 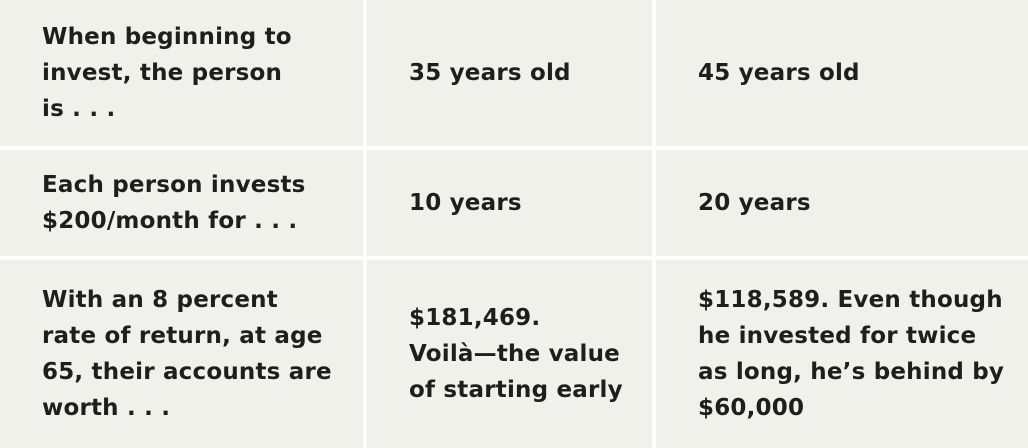 I want to click on cell-text-line: 65, their accounts are, so click(x=187, y=372).